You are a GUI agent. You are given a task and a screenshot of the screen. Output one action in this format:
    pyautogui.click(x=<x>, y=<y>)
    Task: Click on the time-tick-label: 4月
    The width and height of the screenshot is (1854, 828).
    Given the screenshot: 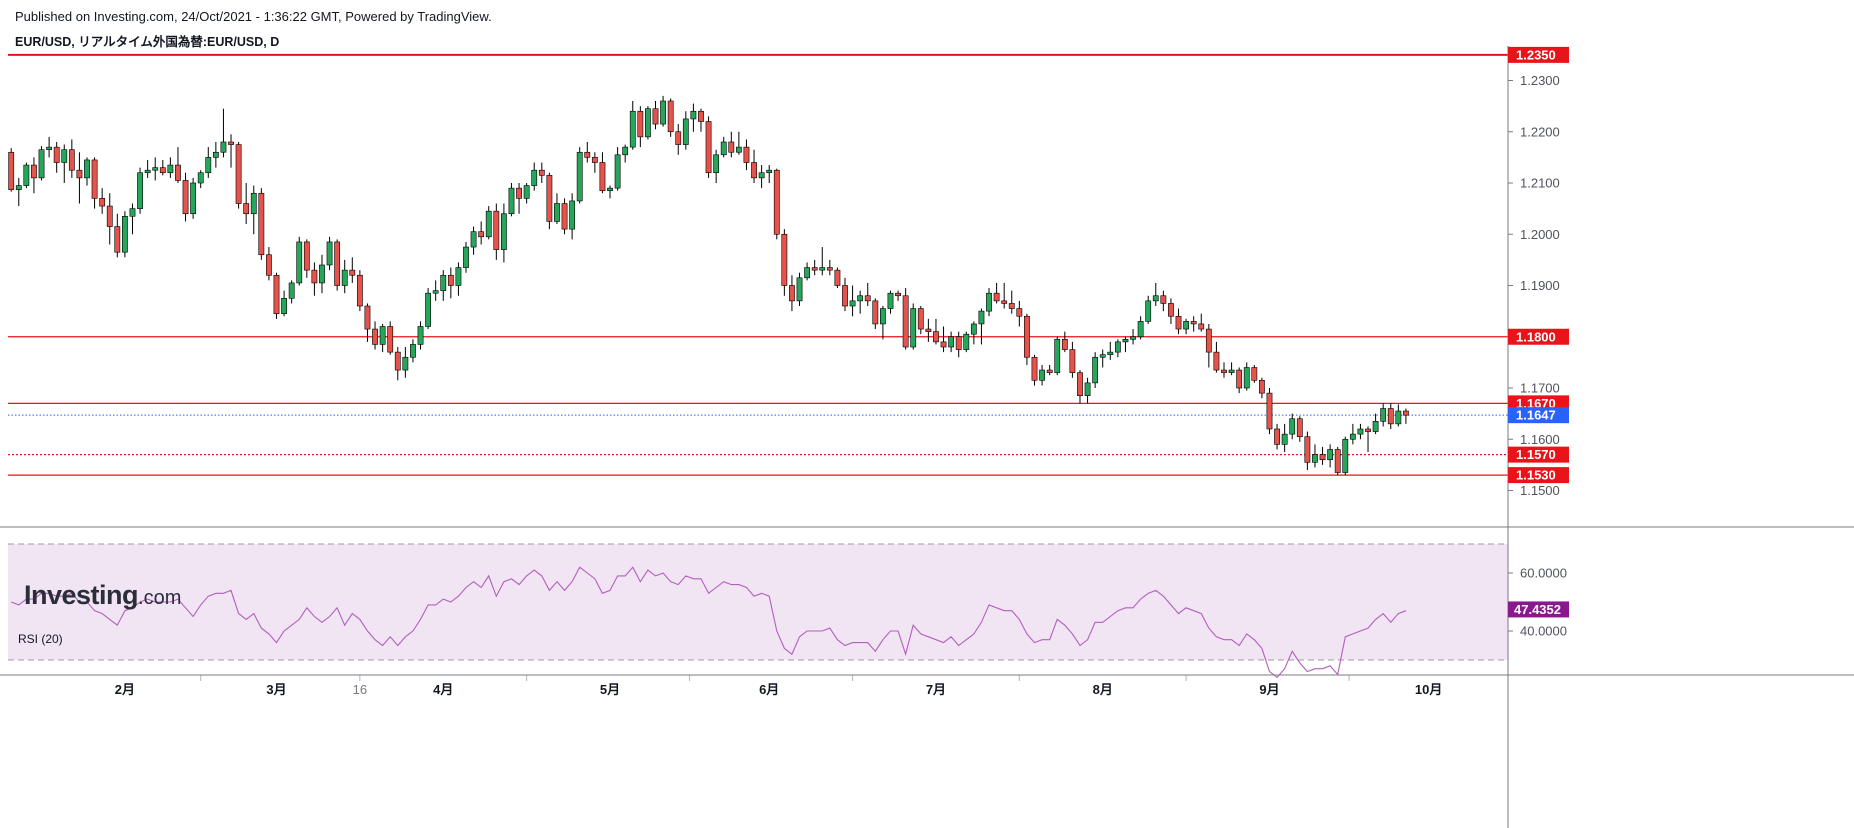 What is the action you would take?
    pyautogui.click(x=443, y=689)
    